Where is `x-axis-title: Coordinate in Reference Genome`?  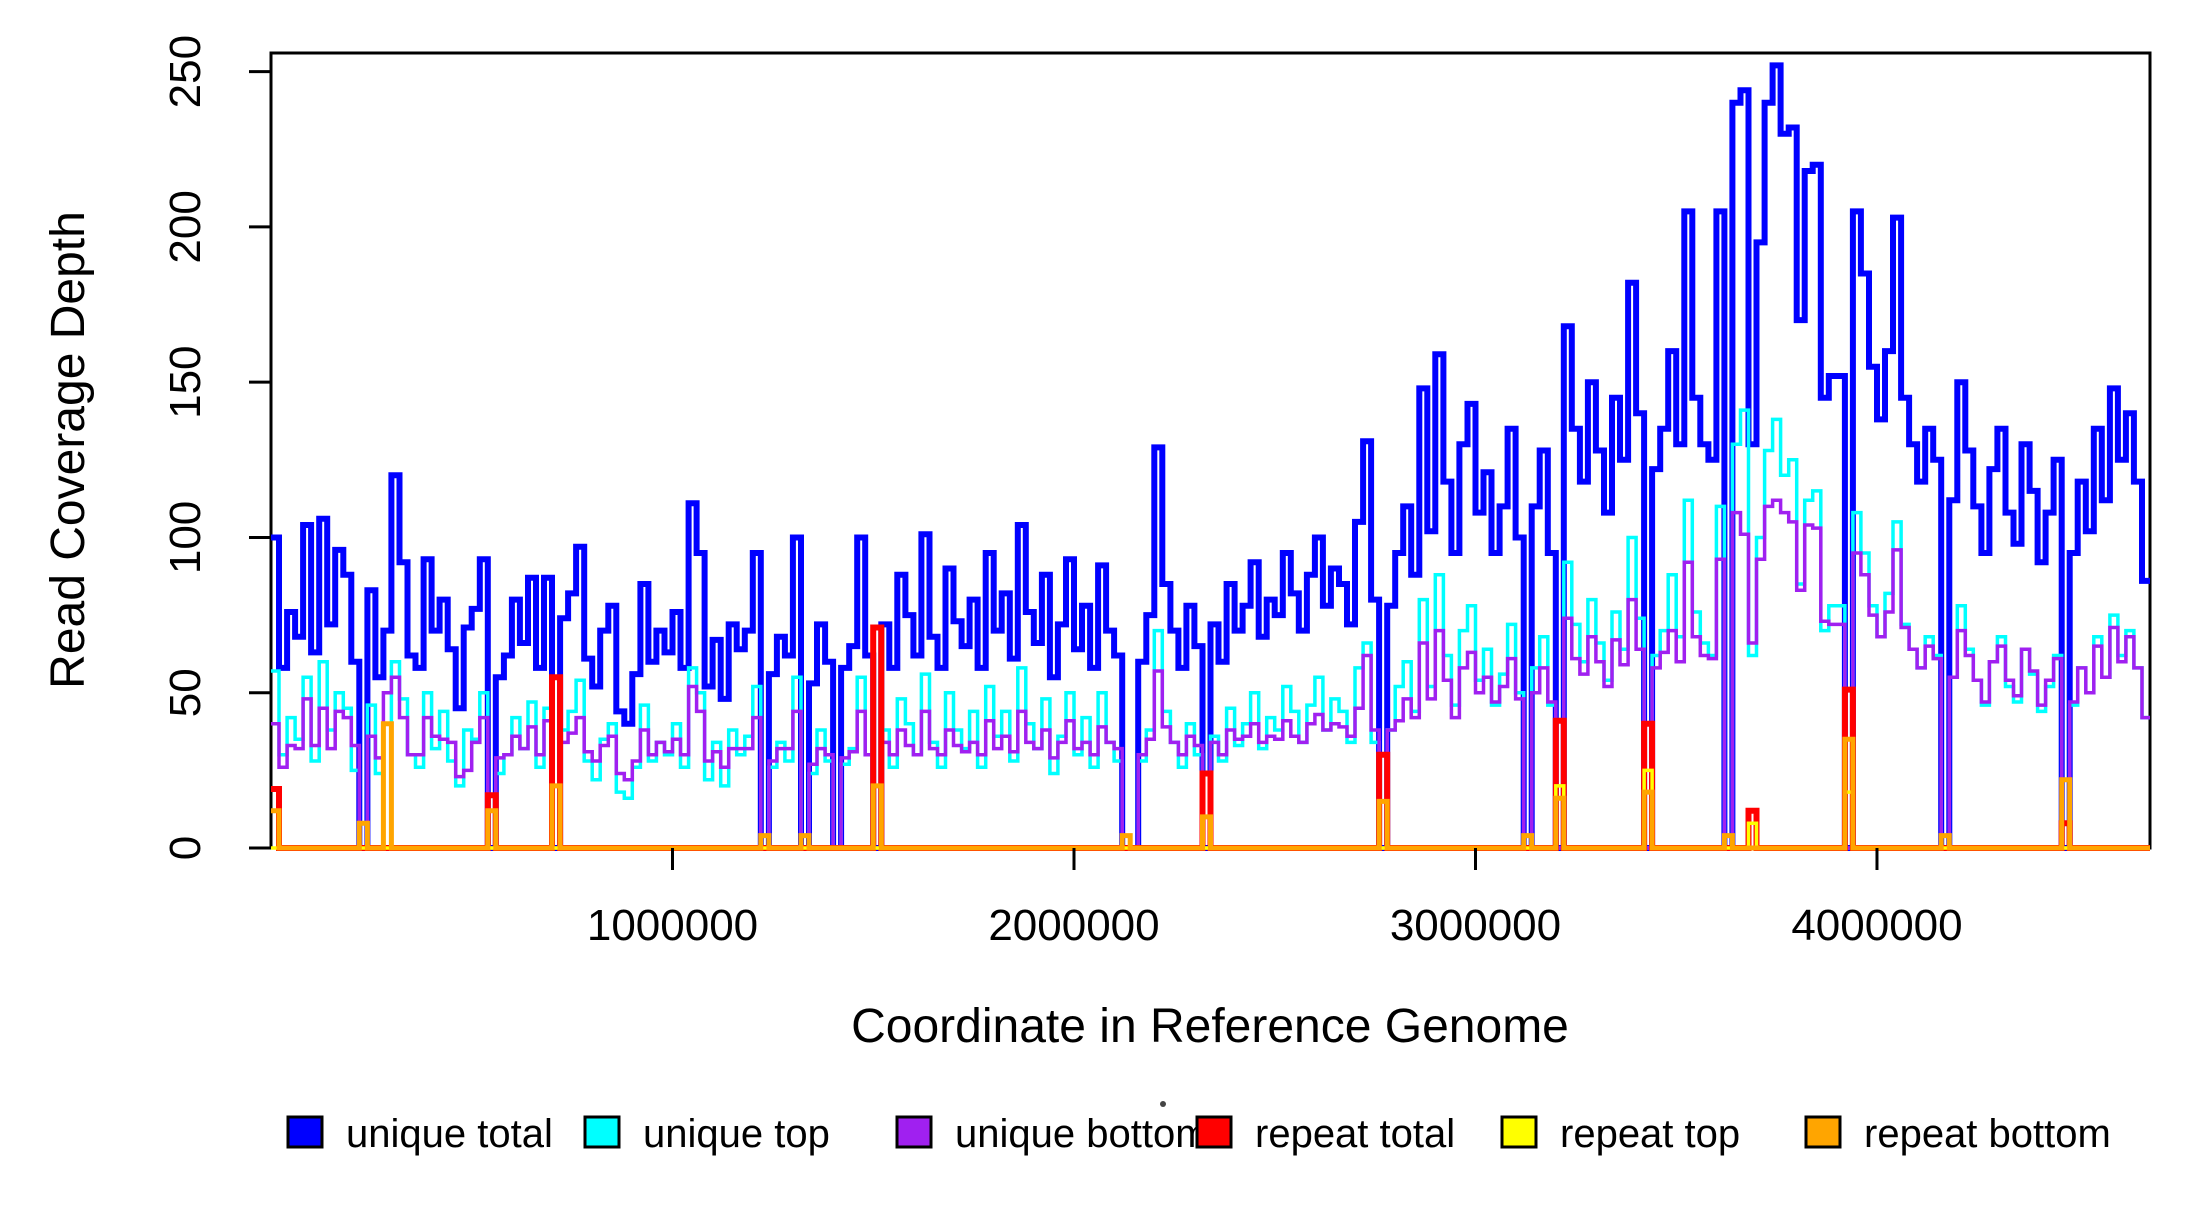 x-axis-title: Coordinate in Reference Genome is located at coordinates (1210, 1026).